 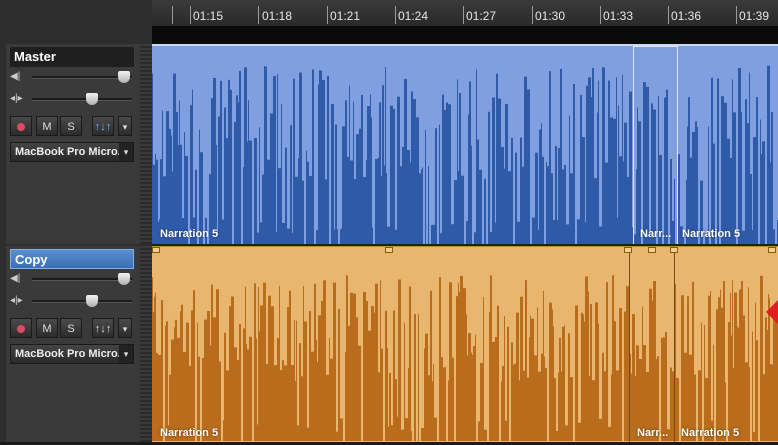 I want to click on track-name-master: Master, so click(x=72, y=57).